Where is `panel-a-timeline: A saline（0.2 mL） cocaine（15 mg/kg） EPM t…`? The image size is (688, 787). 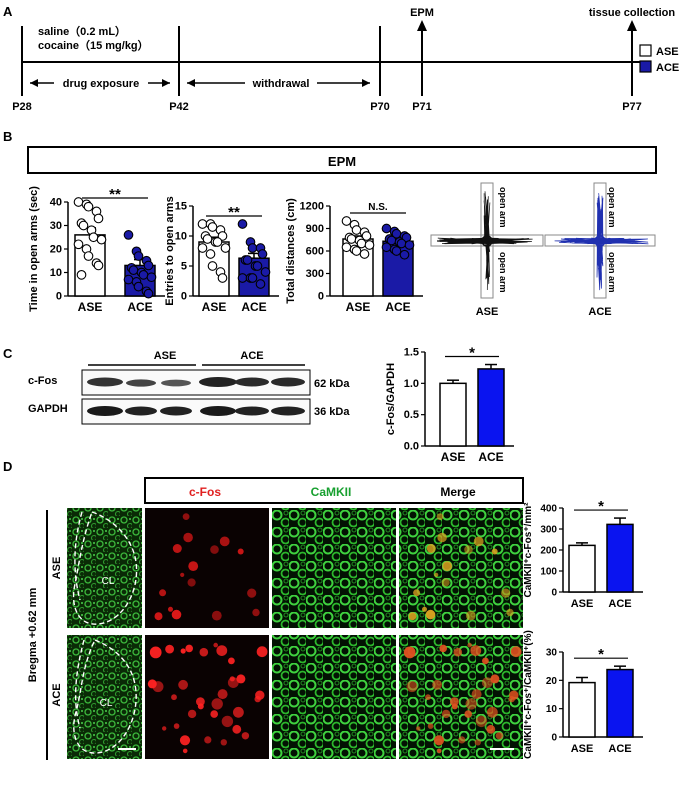
panel-a-timeline: A saline（0.2 mL） cocaine（15 mg/kg） EPM t… is located at coordinates (341, 58).